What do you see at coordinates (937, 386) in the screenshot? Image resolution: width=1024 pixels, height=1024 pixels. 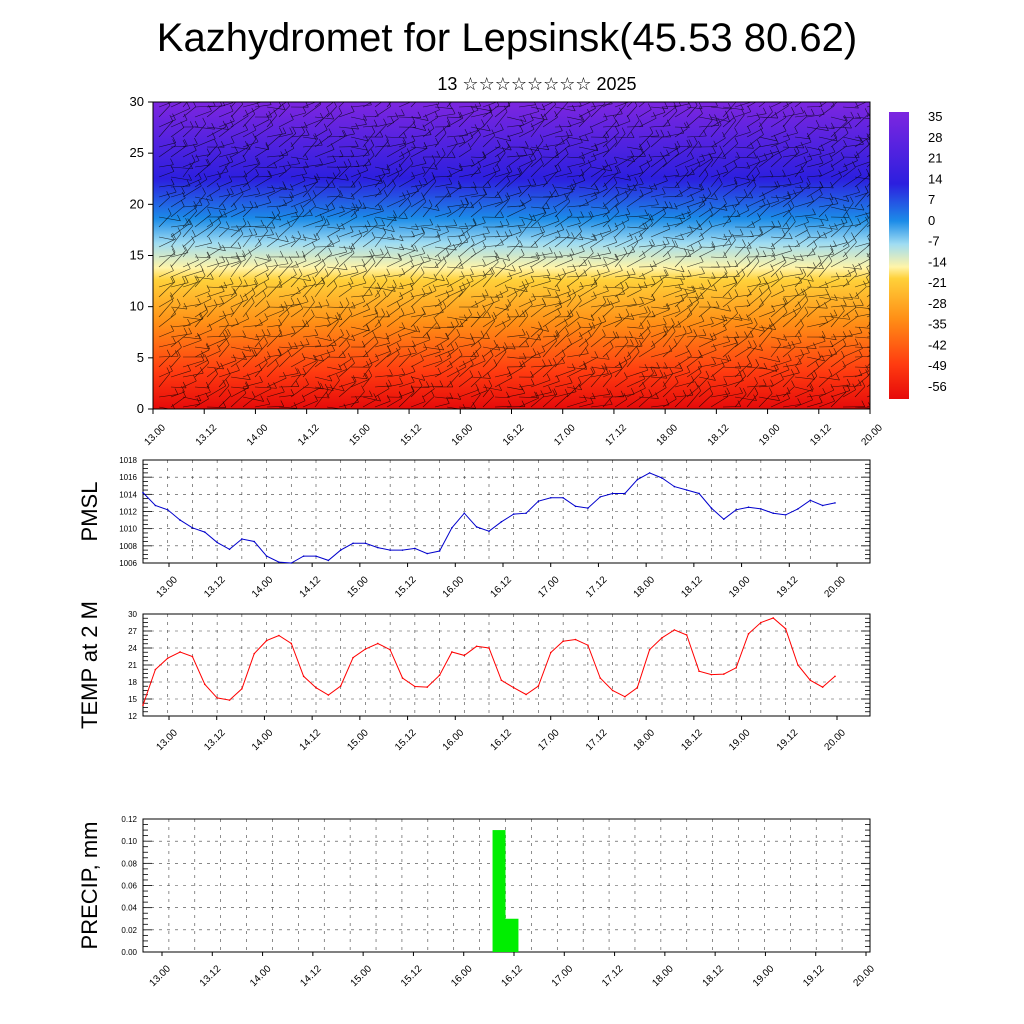 I see `colorbar-label: -56` at bounding box center [937, 386].